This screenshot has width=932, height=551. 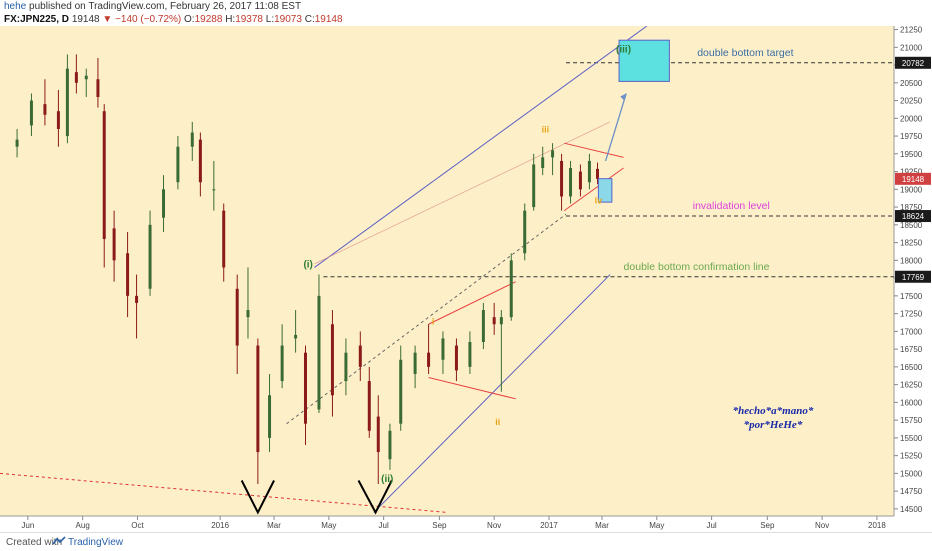 What do you see at coordinates (877, 525) in the screenshot?
I see `x-tick-label: 2018` at bounding box center [877, 525].